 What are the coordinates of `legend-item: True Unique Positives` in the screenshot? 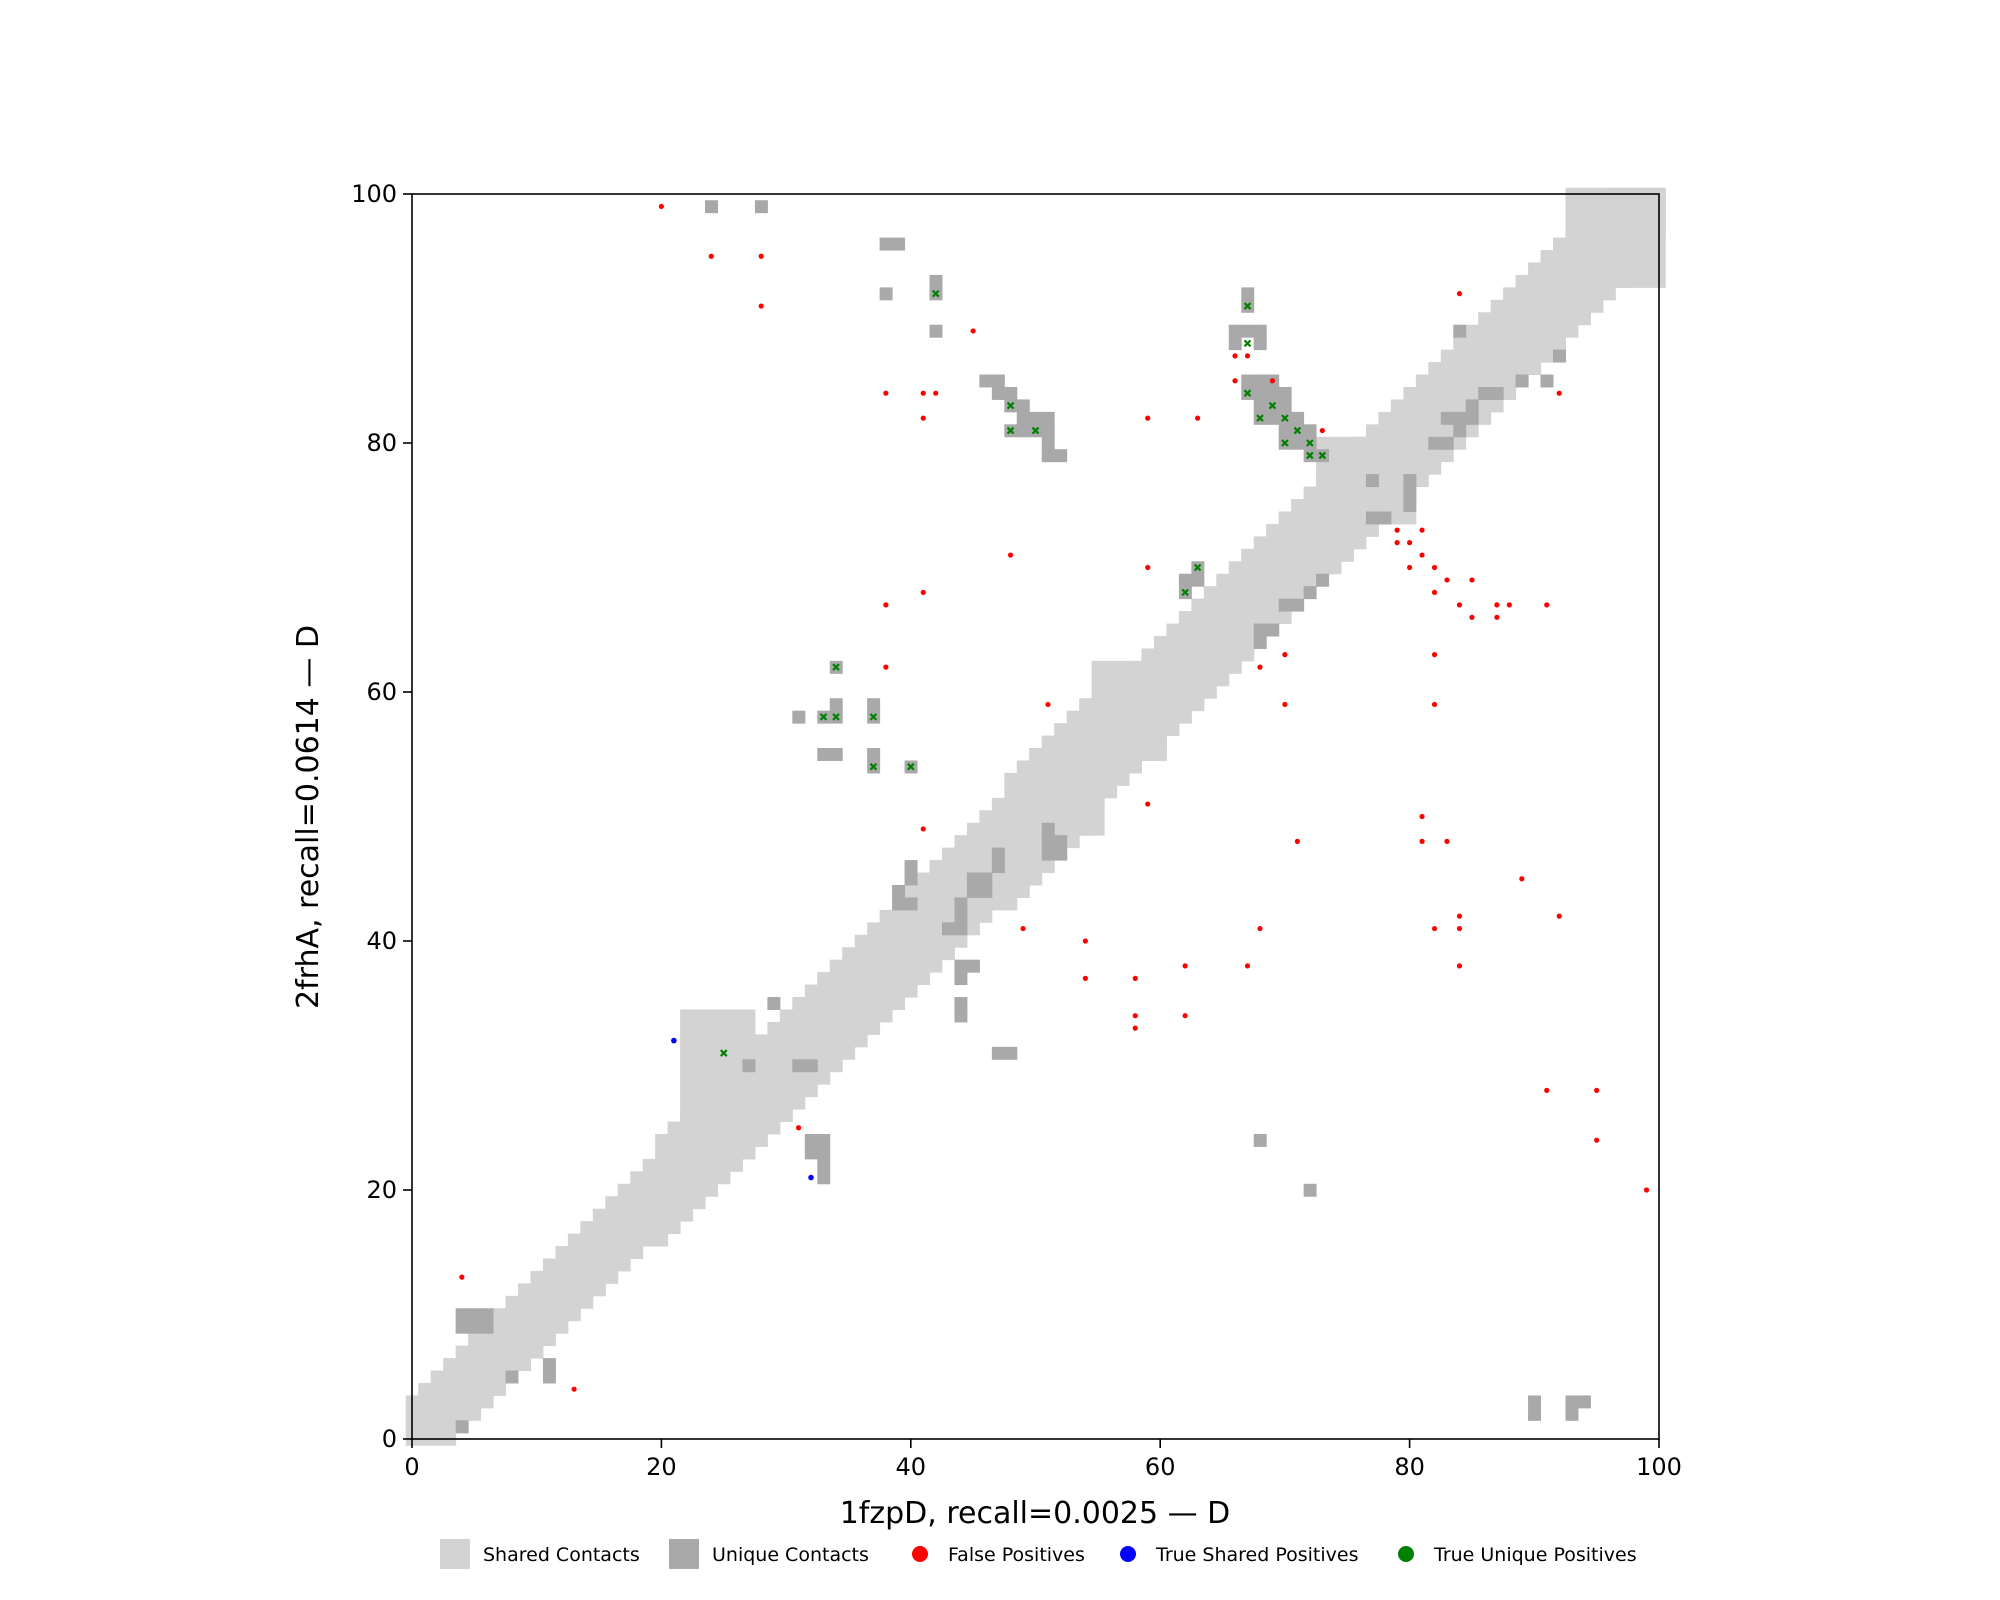 It's located at (1517, 1555).